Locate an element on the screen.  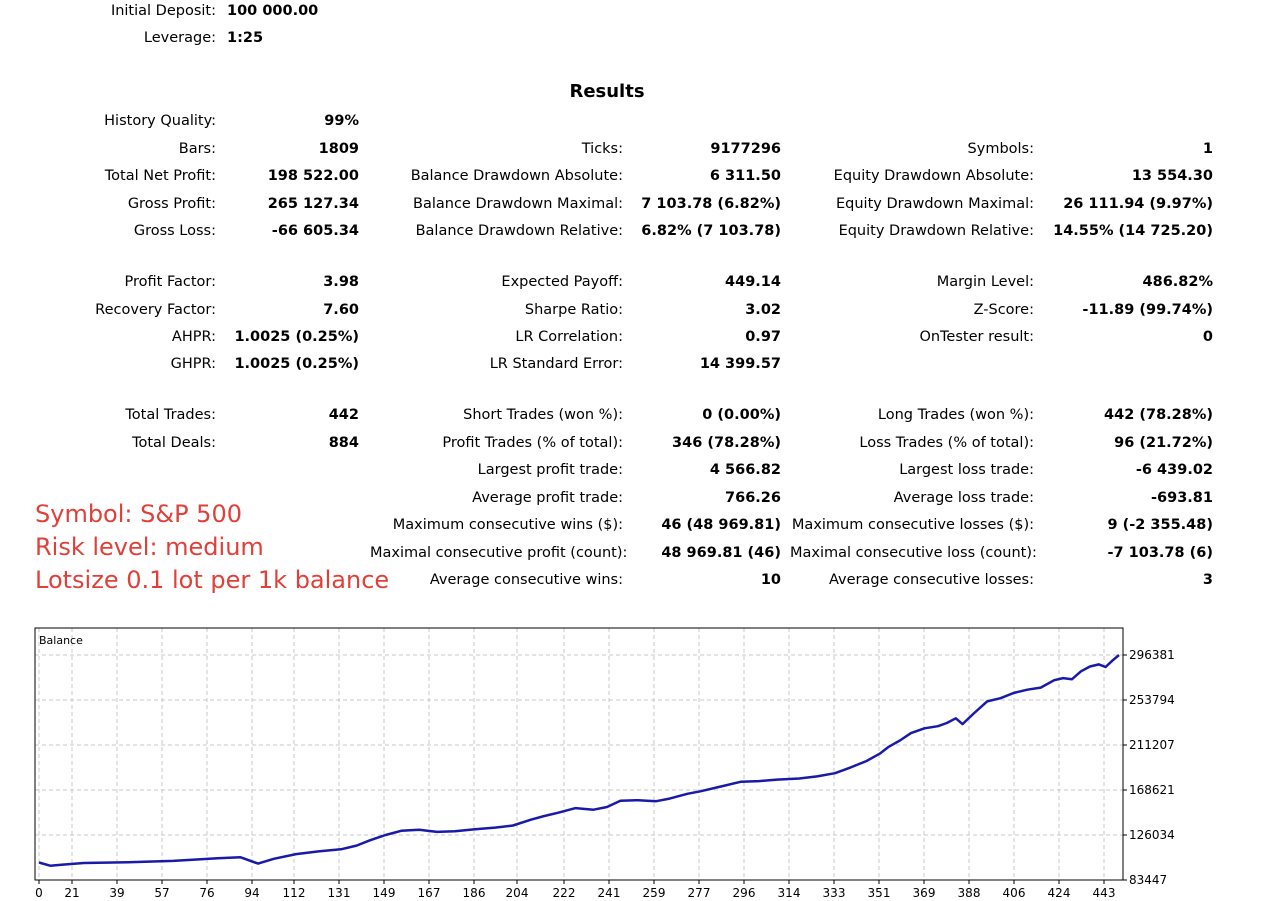
risk-level-annotation: Risk level: medium is located at coordinates (149, 547).